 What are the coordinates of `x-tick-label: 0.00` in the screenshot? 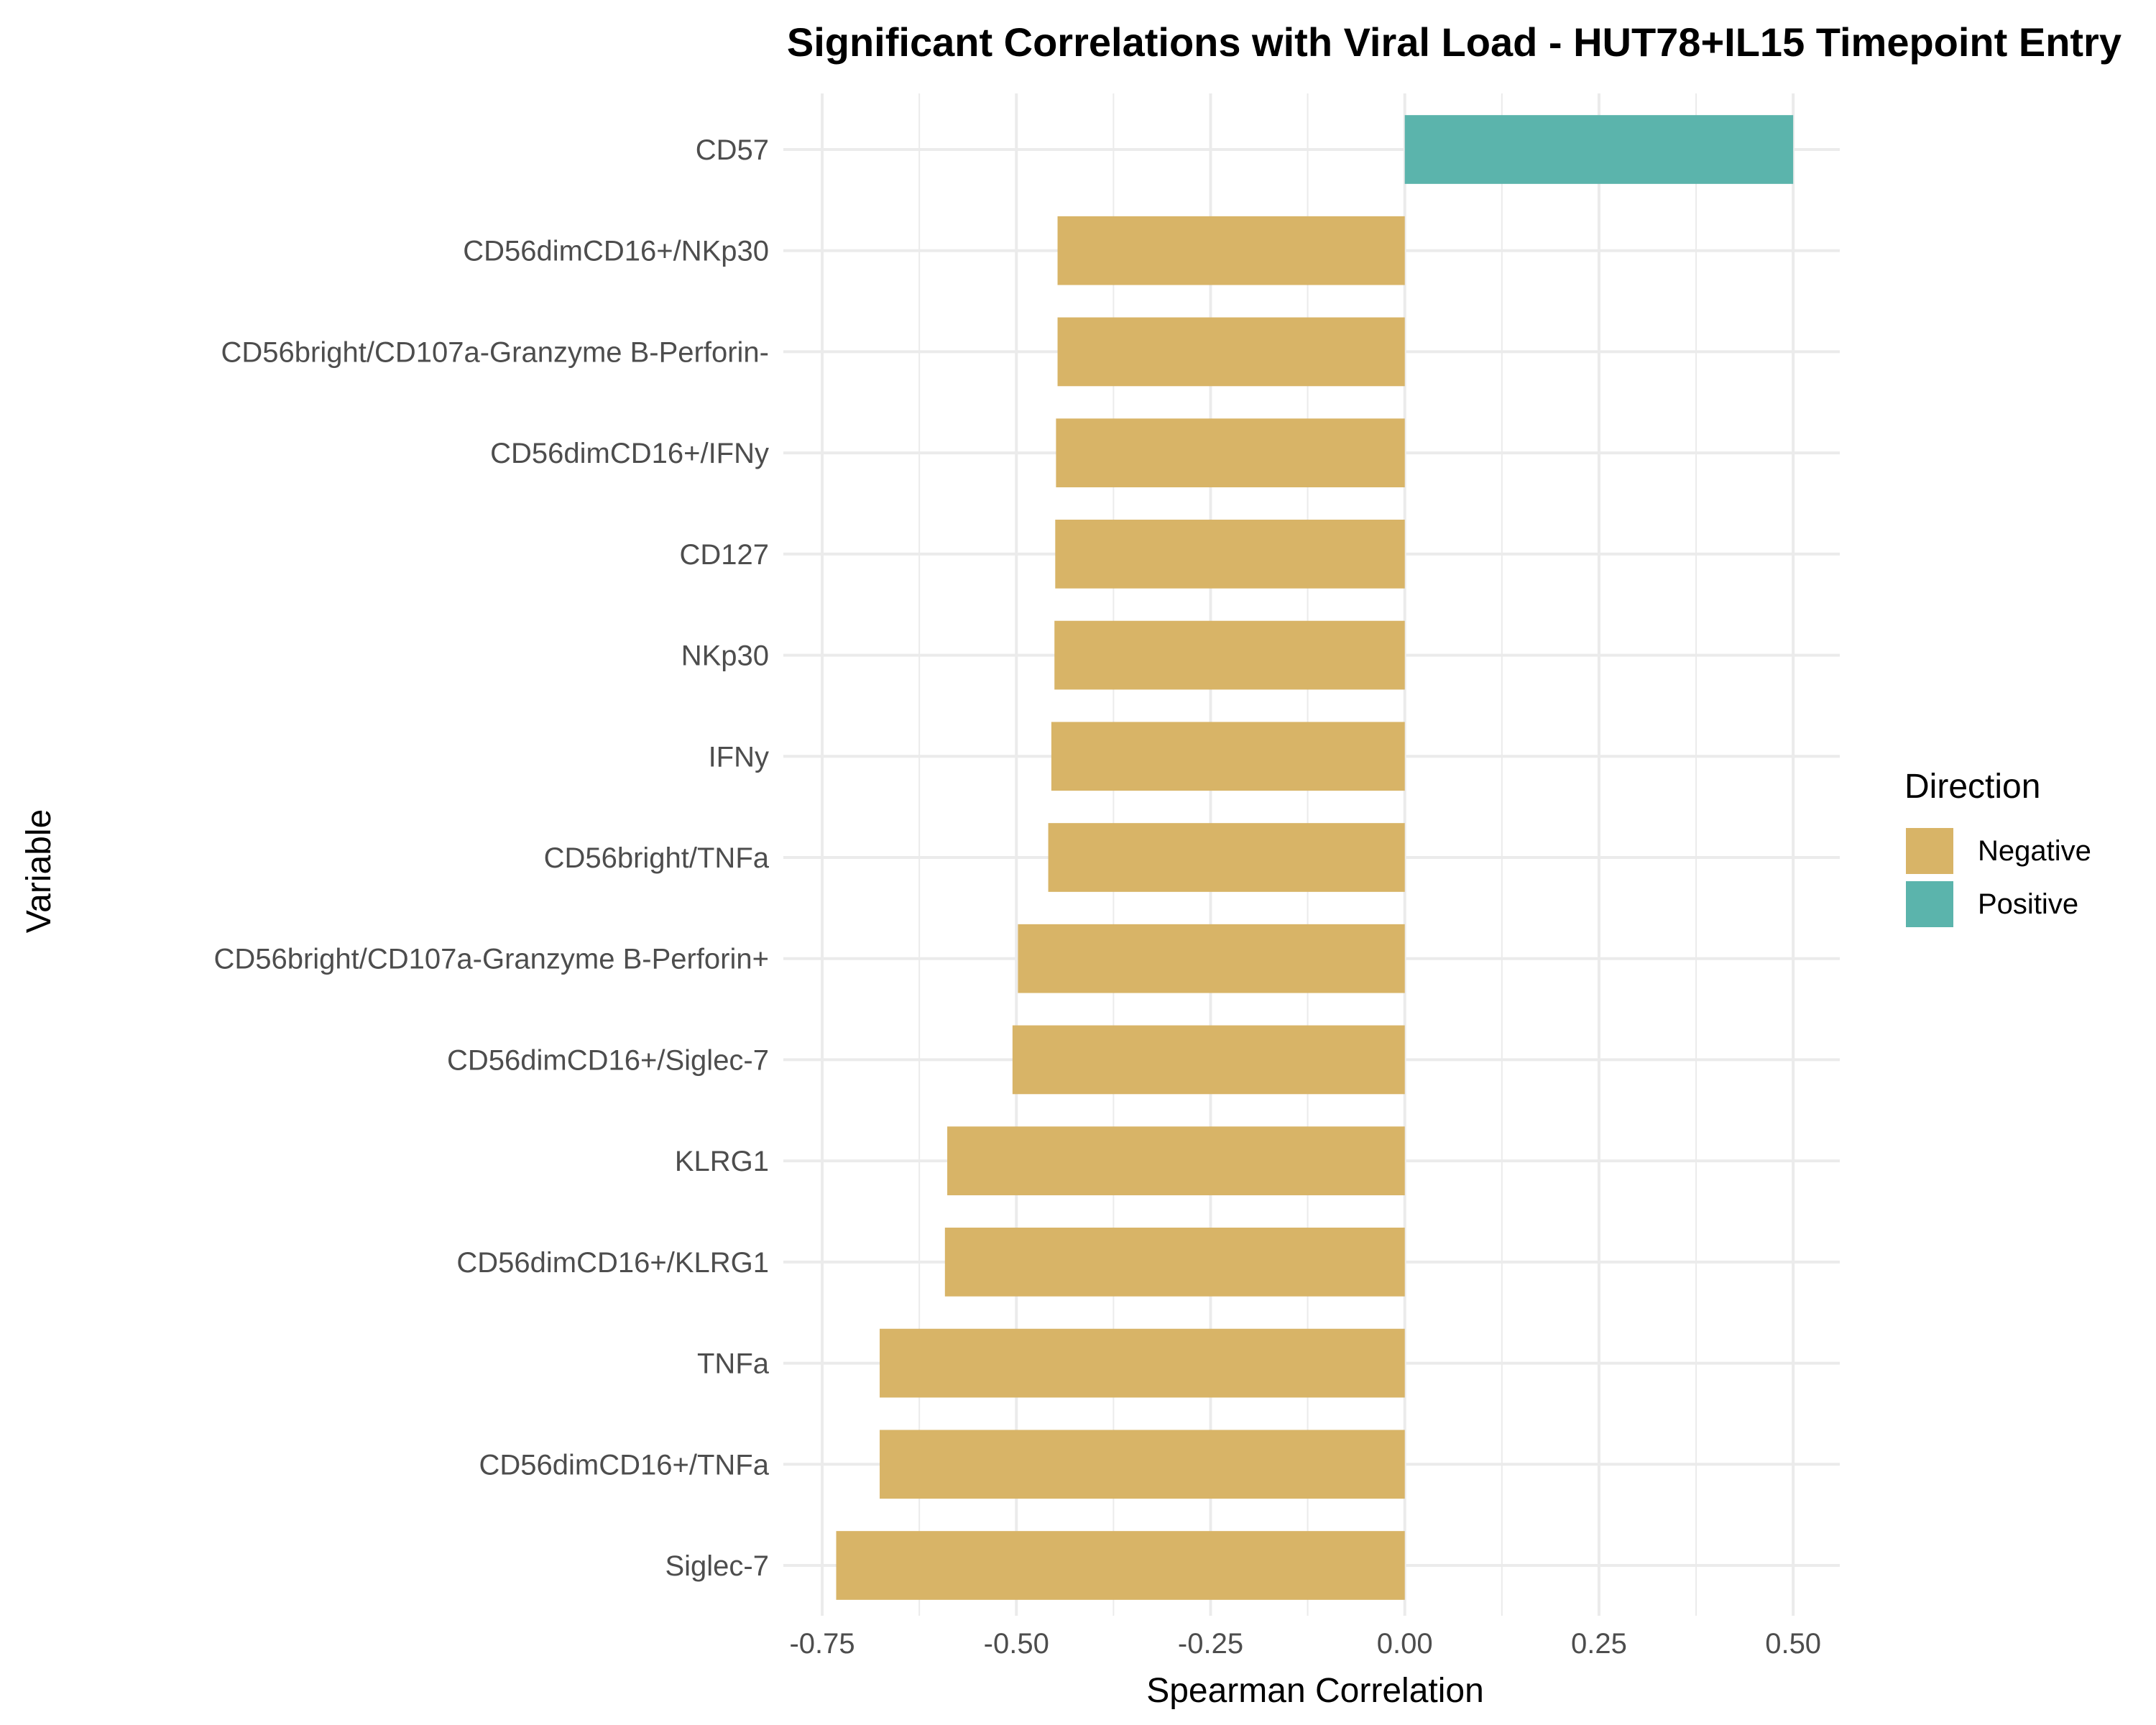 It's located at (1405, 1644).